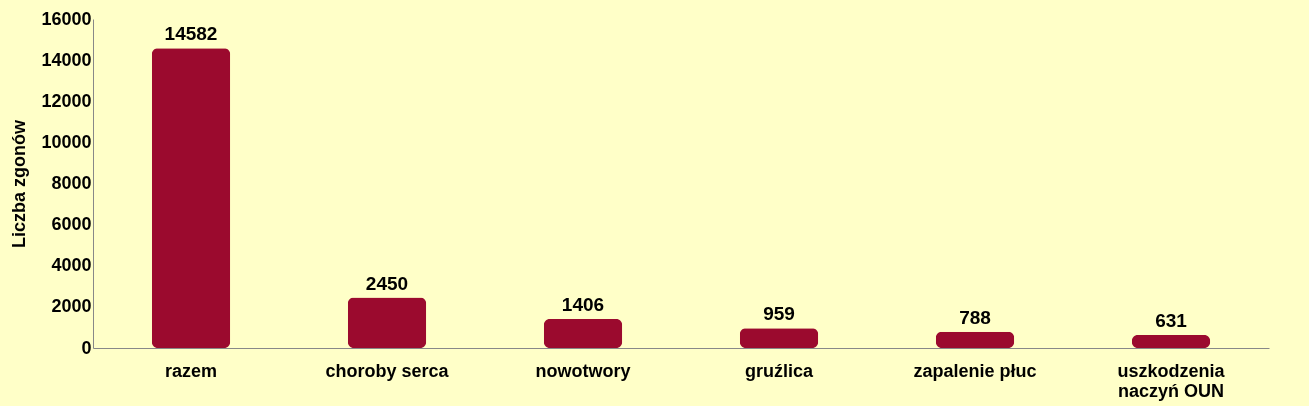 The width and height of the screenshot is (1309, 406). I want to click on data-label: 2450, so click(387, 283).